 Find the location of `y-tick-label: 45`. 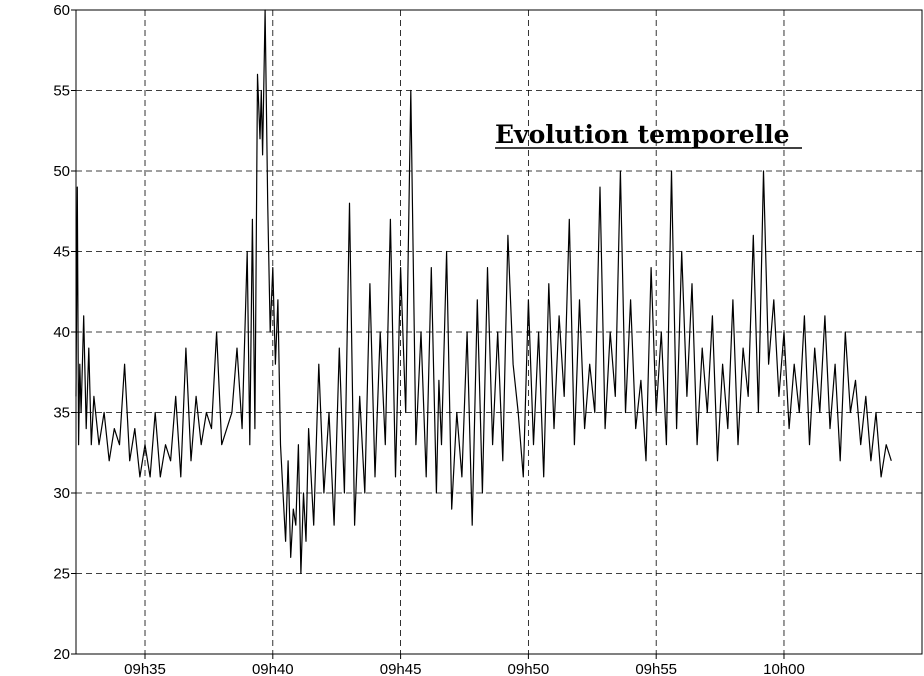

y-tick-label: 45 is located at coordinates (61, 252).